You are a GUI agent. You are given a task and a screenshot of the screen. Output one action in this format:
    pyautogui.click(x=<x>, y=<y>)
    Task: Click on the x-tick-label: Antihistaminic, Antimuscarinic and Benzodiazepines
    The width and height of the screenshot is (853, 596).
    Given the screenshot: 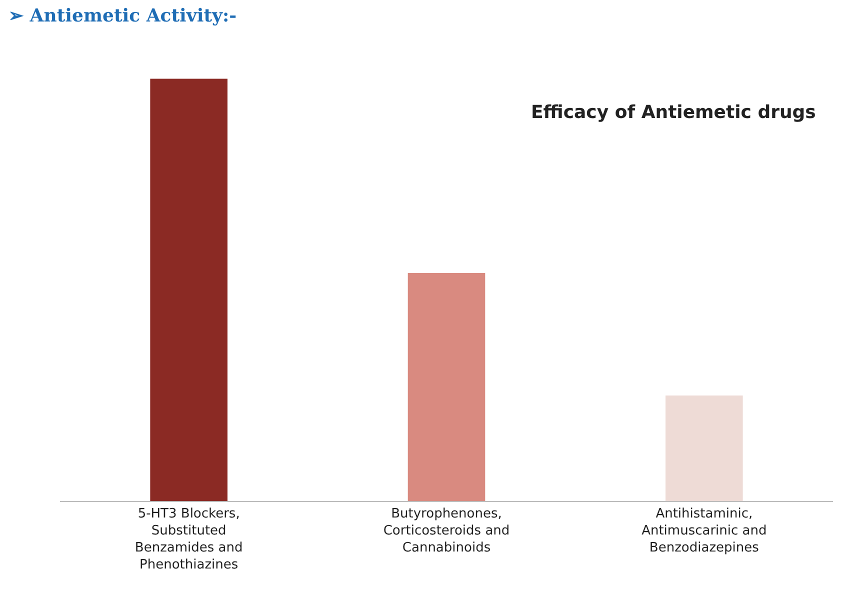 What is the action you would take?
    pyautogui.click(x=704, y=531)
    